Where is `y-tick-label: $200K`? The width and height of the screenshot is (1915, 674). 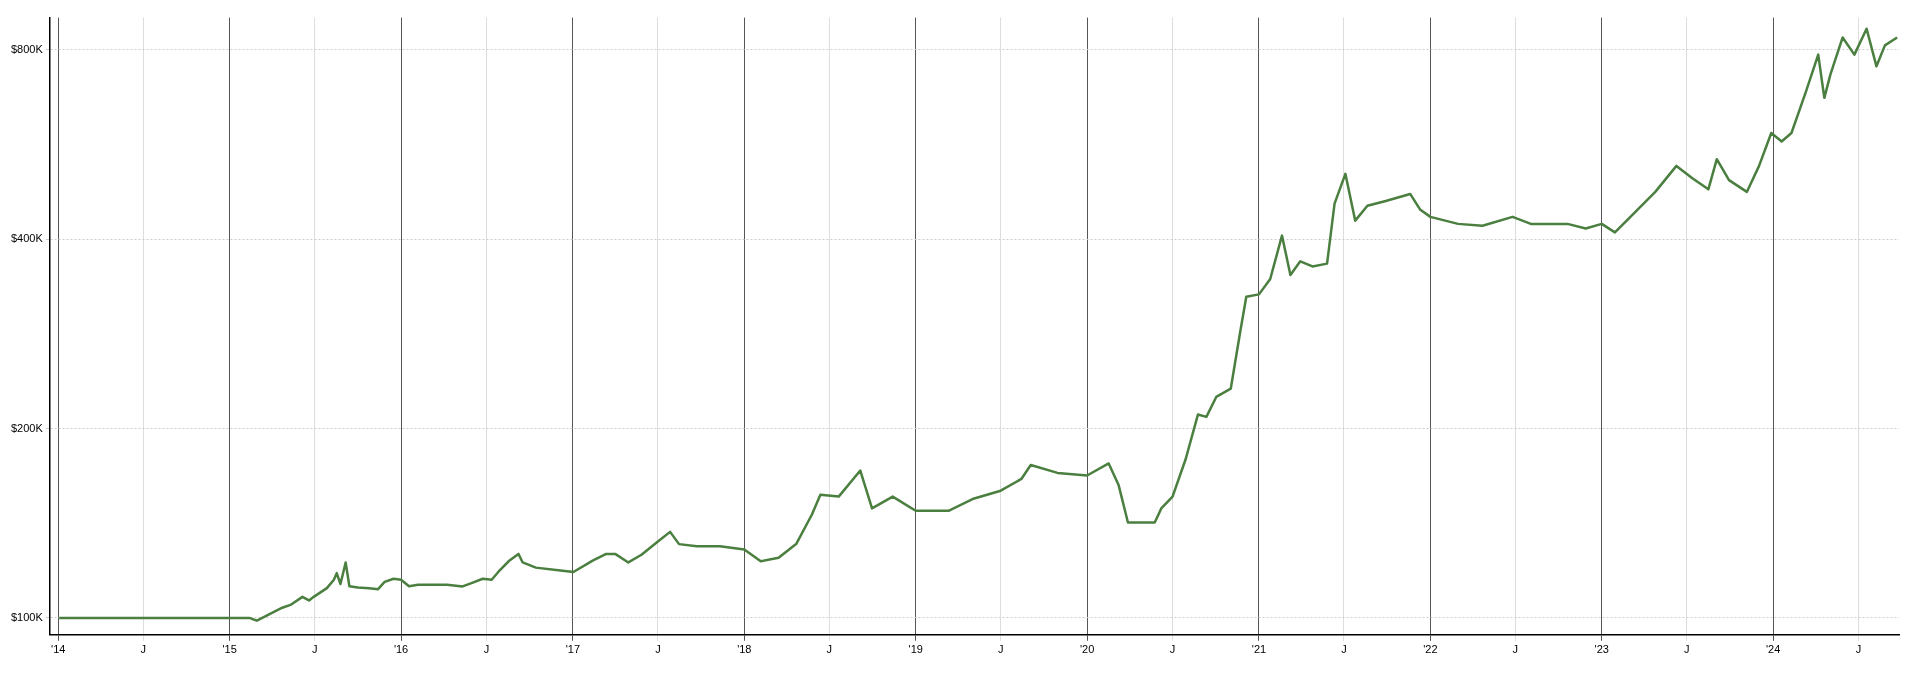 y-tick-label: $200K is located at coordinates (27, 427).